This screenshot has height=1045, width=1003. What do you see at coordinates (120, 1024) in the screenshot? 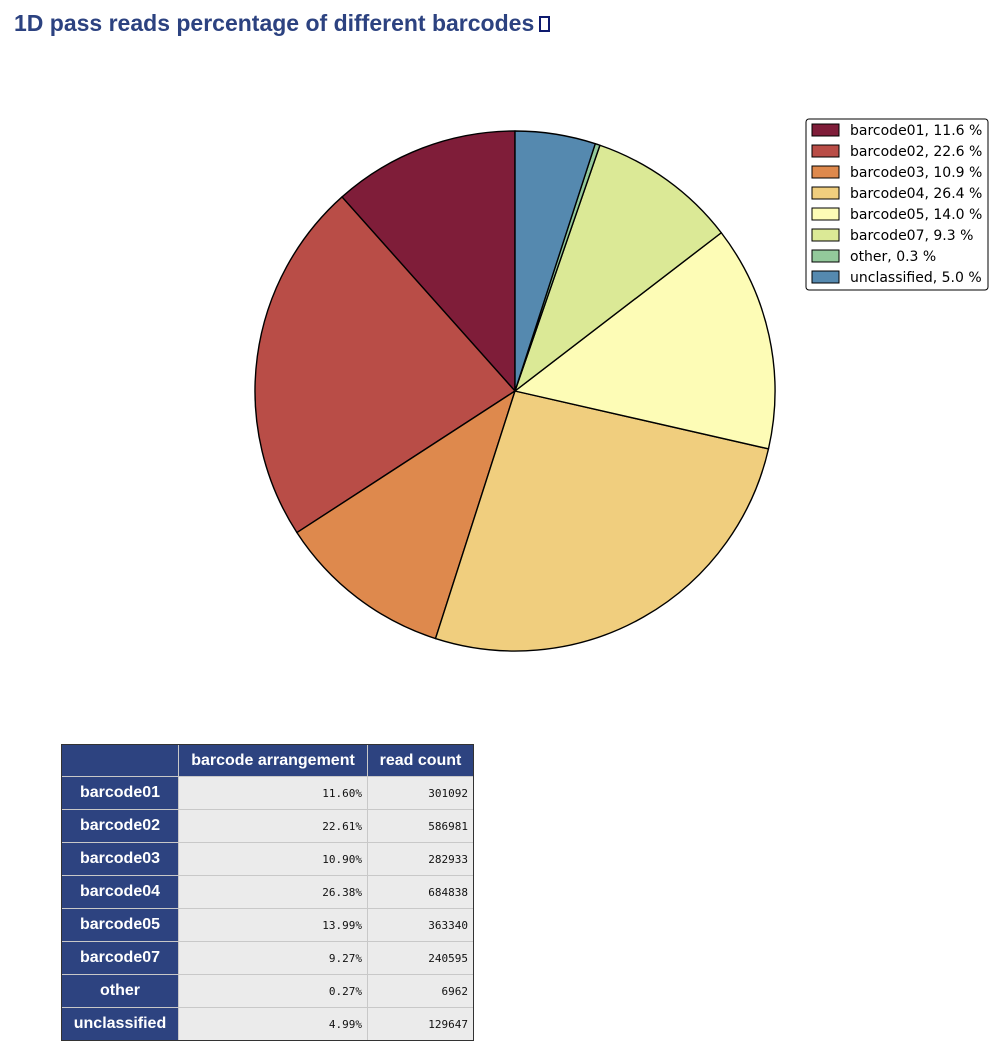
I see `row-header: unclassified` at bounding box center [120, 1024].